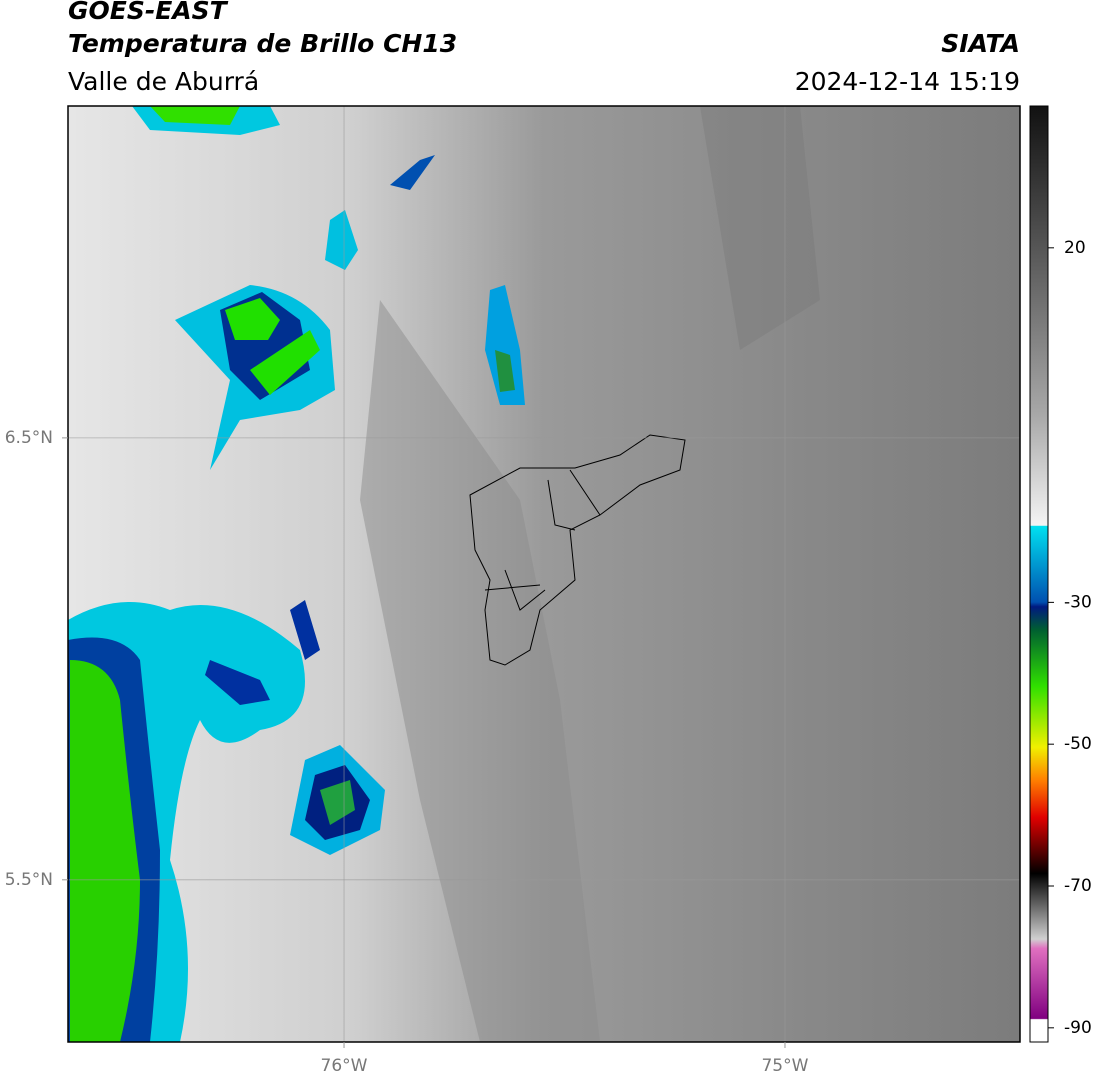  What do you see at coordinates (1078, 744) in the screenshot?
I see `colorbar-tick-label: -50` at bounding box center [1078, 744].